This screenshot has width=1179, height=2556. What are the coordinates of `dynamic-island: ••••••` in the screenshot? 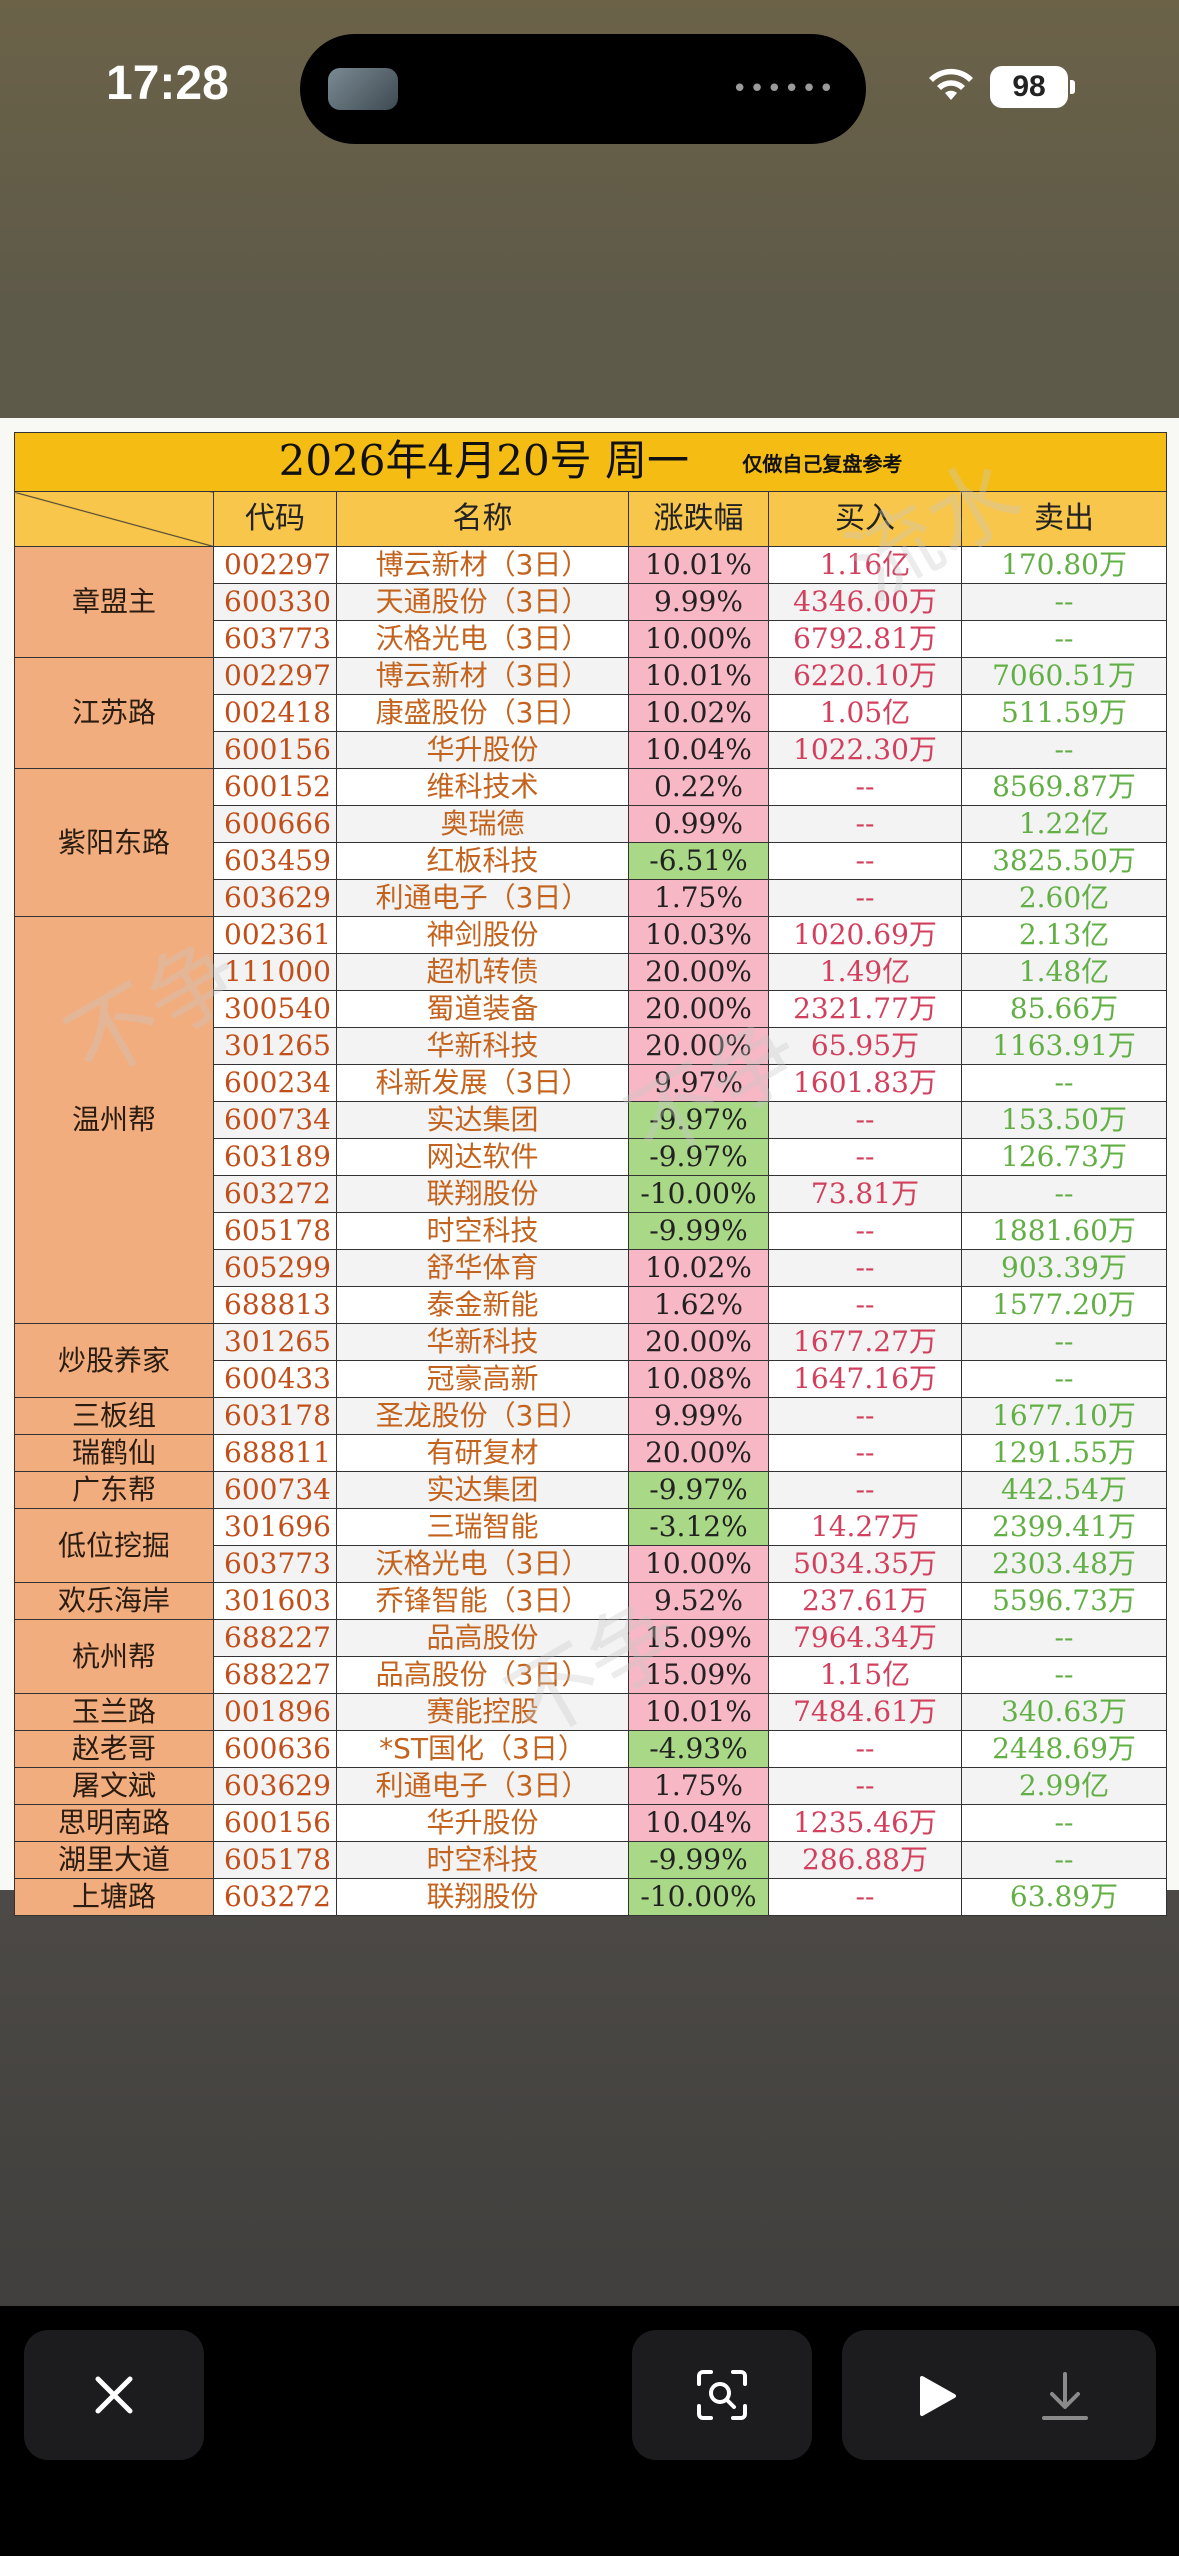 It's located at (583, 89).